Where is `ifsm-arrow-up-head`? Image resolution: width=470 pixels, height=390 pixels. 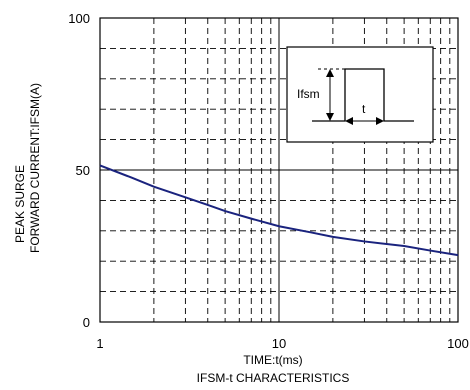 ifsm-arrow-up-head is located at coordinates (330, 73).